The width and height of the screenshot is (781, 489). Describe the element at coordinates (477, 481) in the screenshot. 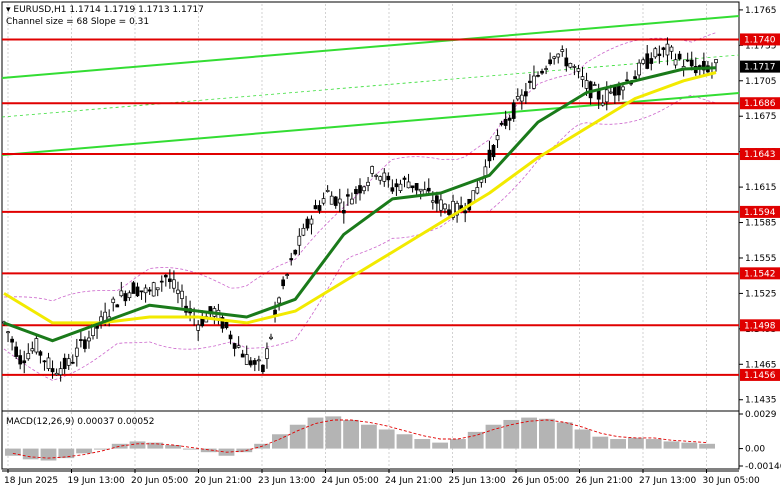

I see `time-tick-label: 25 Jun 13:00` at that location.